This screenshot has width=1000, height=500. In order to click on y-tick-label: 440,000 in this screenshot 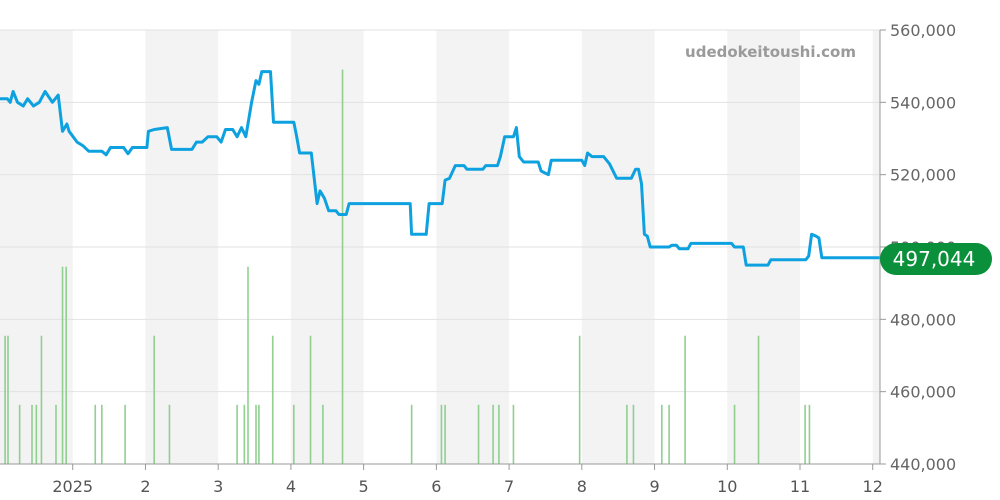, I will do `click(923, 464)`.